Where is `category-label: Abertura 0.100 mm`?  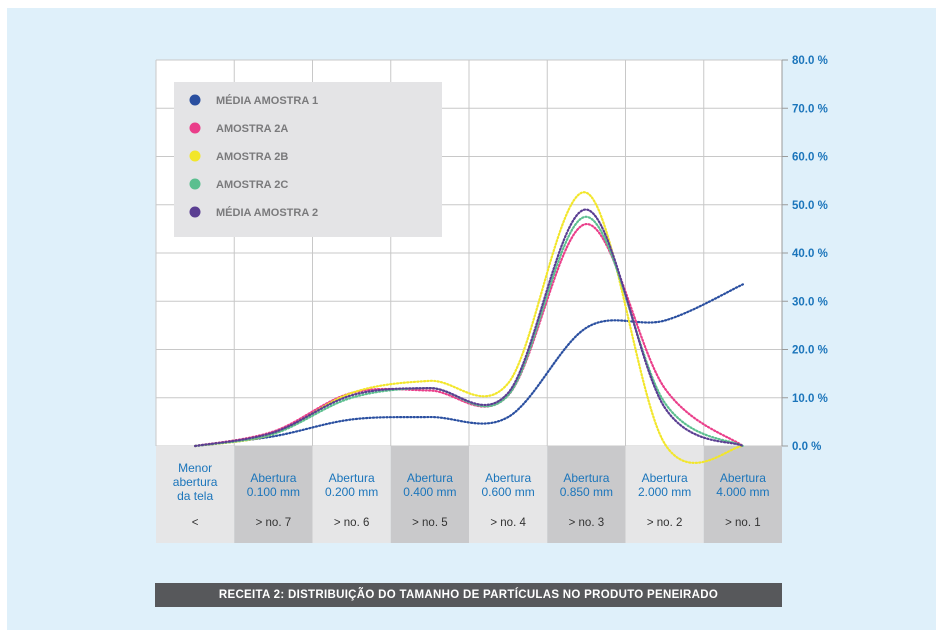 category-label: Abertura 0.100 mm is located at coordinates (273, 485).